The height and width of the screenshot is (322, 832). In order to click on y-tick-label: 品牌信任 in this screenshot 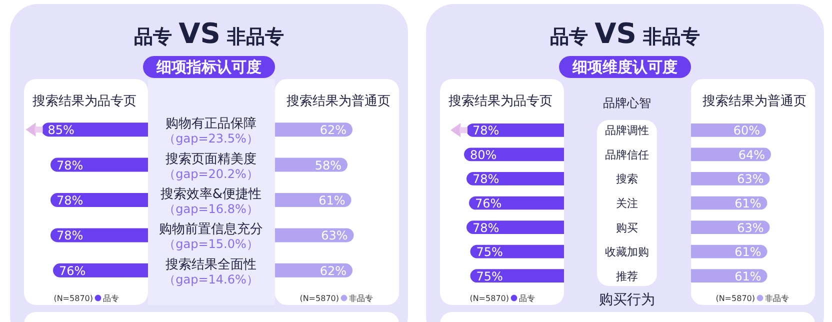, I will do `click(627, 155)`.